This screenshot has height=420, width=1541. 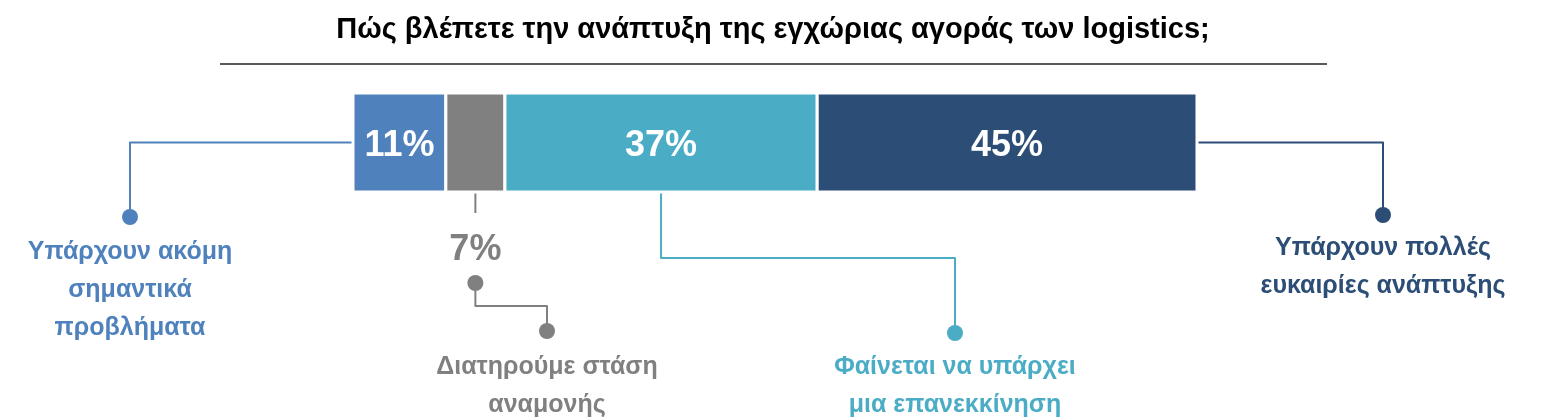 What do you see at coordinates (1007, 143) in the screenshot?
I see `data-label: 45%` at bounding box center [1007, 143].